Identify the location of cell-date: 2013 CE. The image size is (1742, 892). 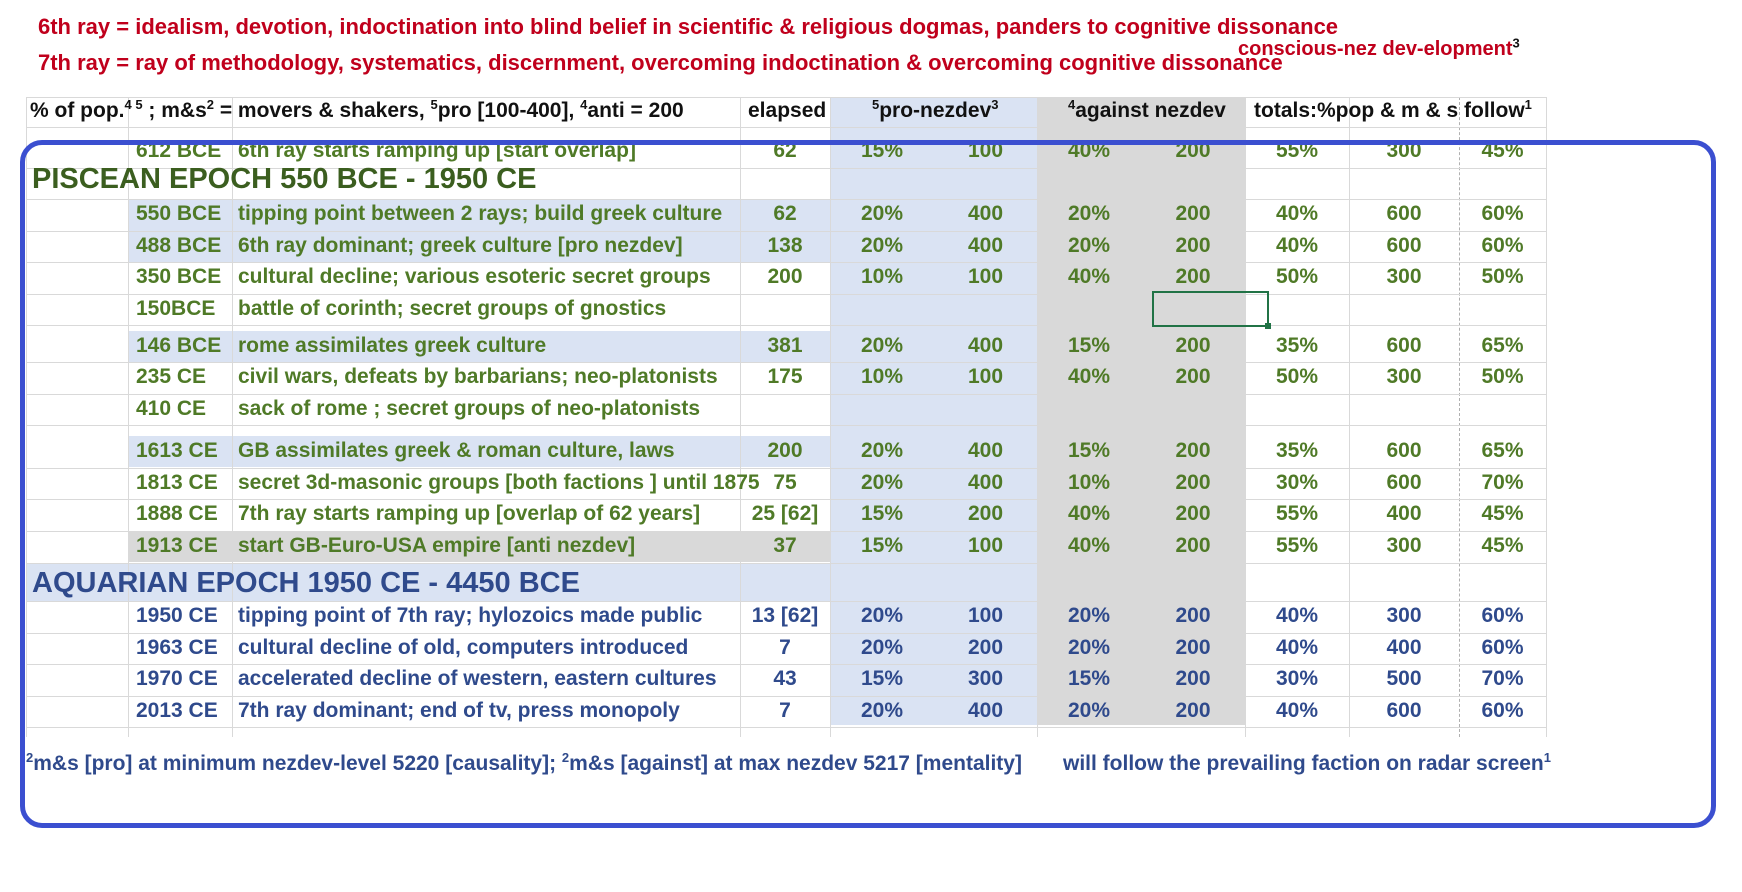
(177, 710).